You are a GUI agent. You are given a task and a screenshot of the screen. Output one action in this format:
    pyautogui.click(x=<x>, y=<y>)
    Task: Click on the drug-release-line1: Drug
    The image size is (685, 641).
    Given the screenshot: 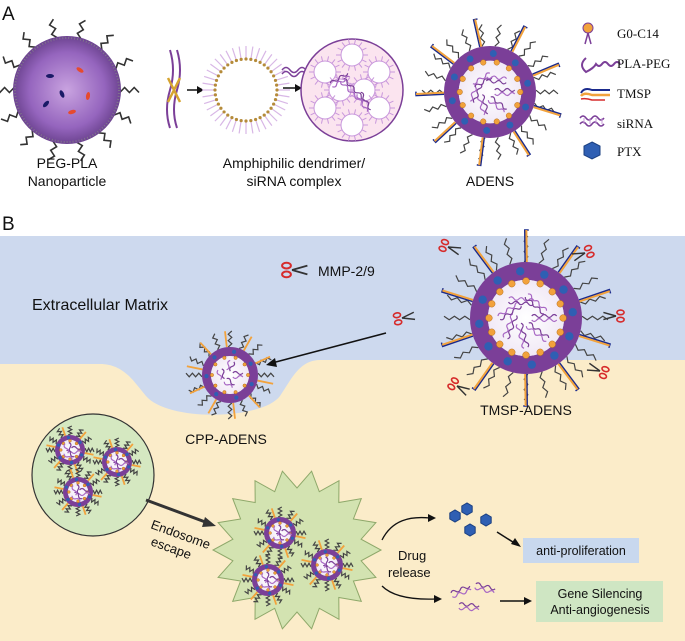 What is the action you would take?
    pyautogui.click(x=412, y=555)
    